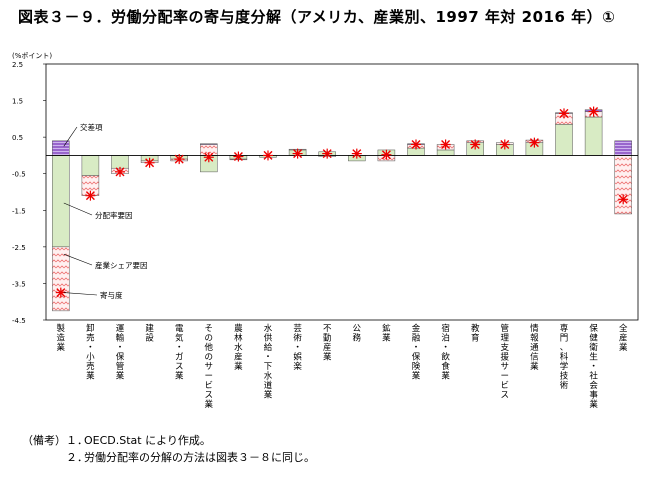  What do you see at coordinates (593, 338) in the screenshot?
I see `x-category-label-char: 健` at bounding box center [593, 338].